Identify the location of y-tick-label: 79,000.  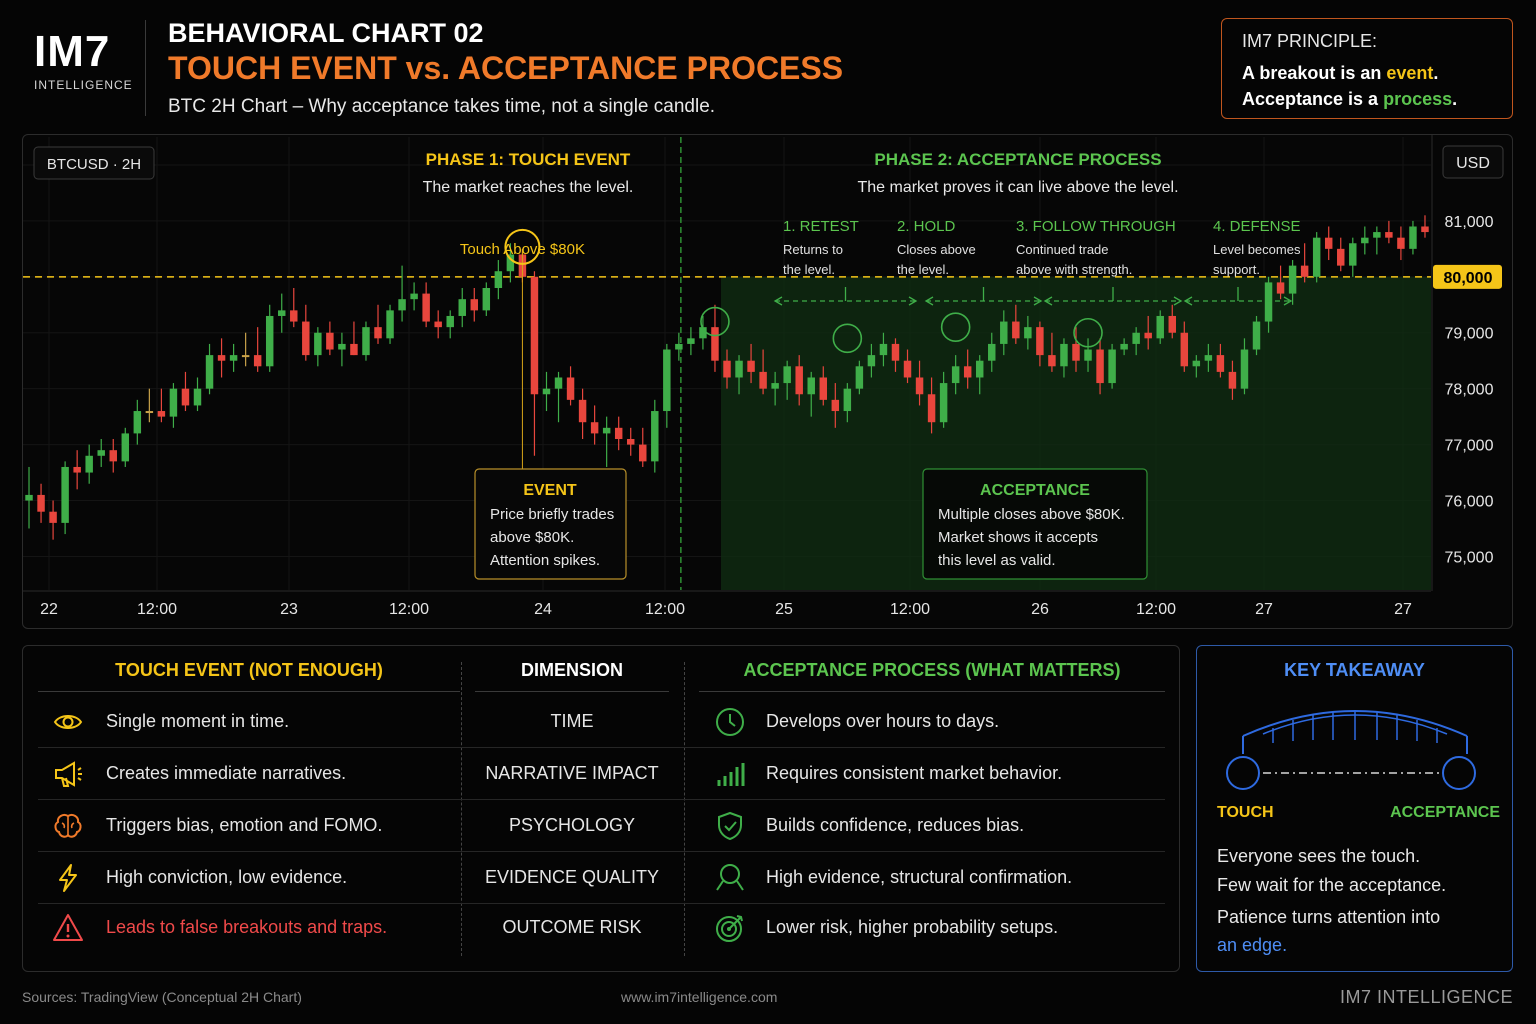
(1469, 334).